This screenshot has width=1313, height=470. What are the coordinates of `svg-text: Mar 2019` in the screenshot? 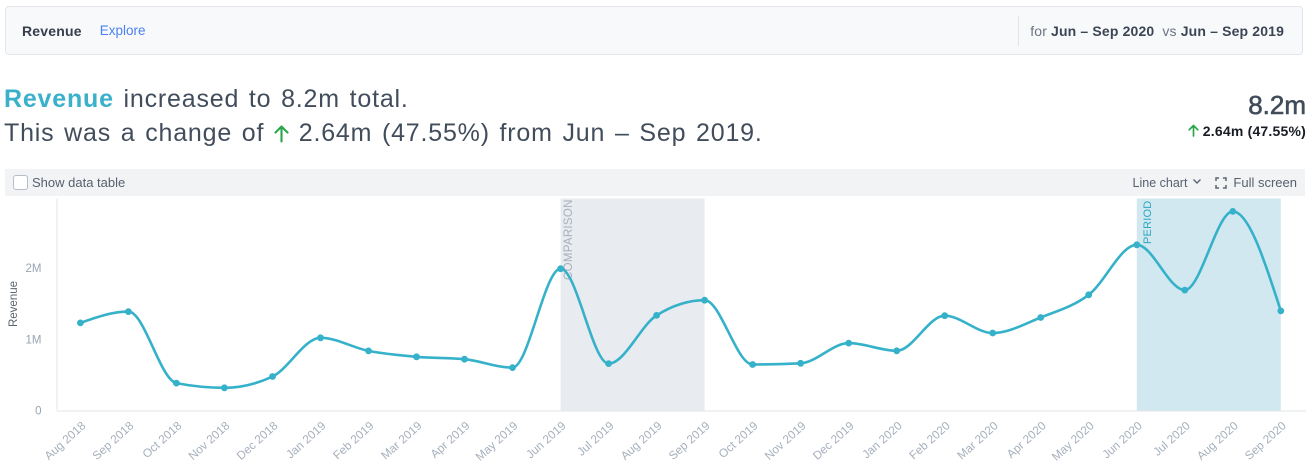 It's located at (401, 441).